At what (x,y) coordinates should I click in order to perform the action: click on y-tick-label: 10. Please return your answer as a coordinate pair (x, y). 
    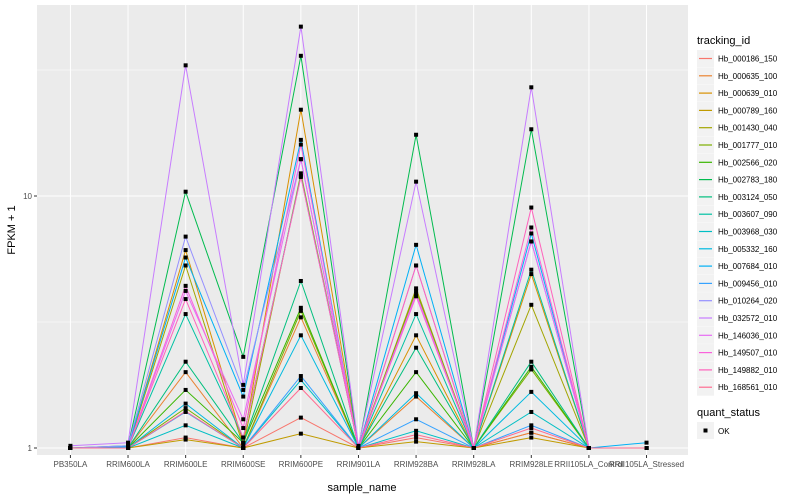
    Looking at the image, I should click on (27, 196).